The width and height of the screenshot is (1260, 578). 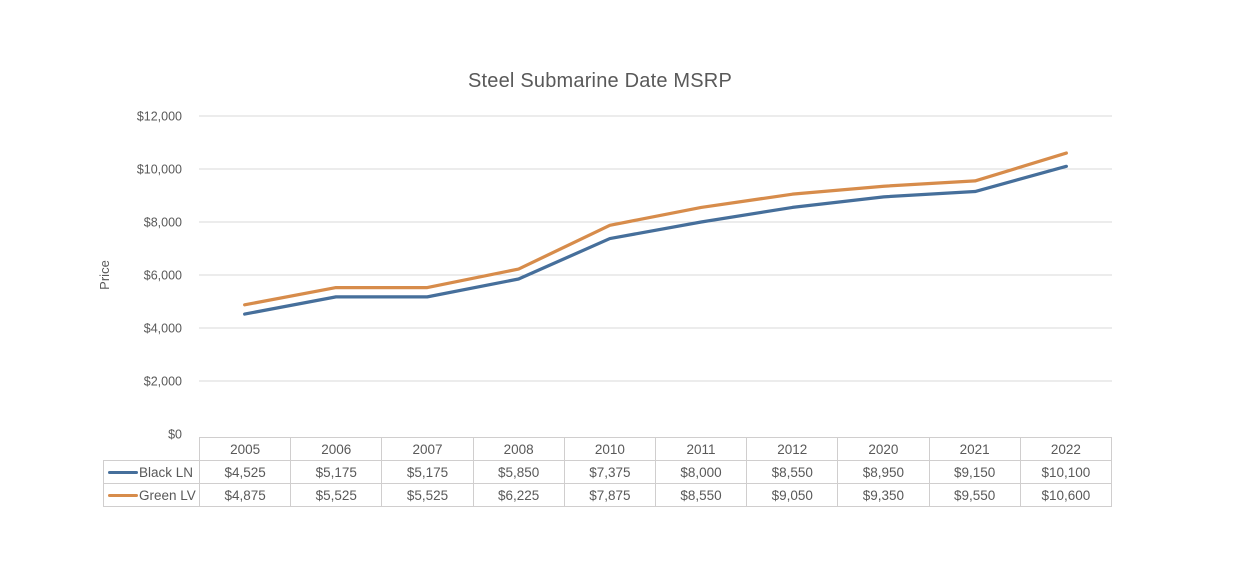 I want to click on year-header-cell: 2005, so click(x=245, y=449).